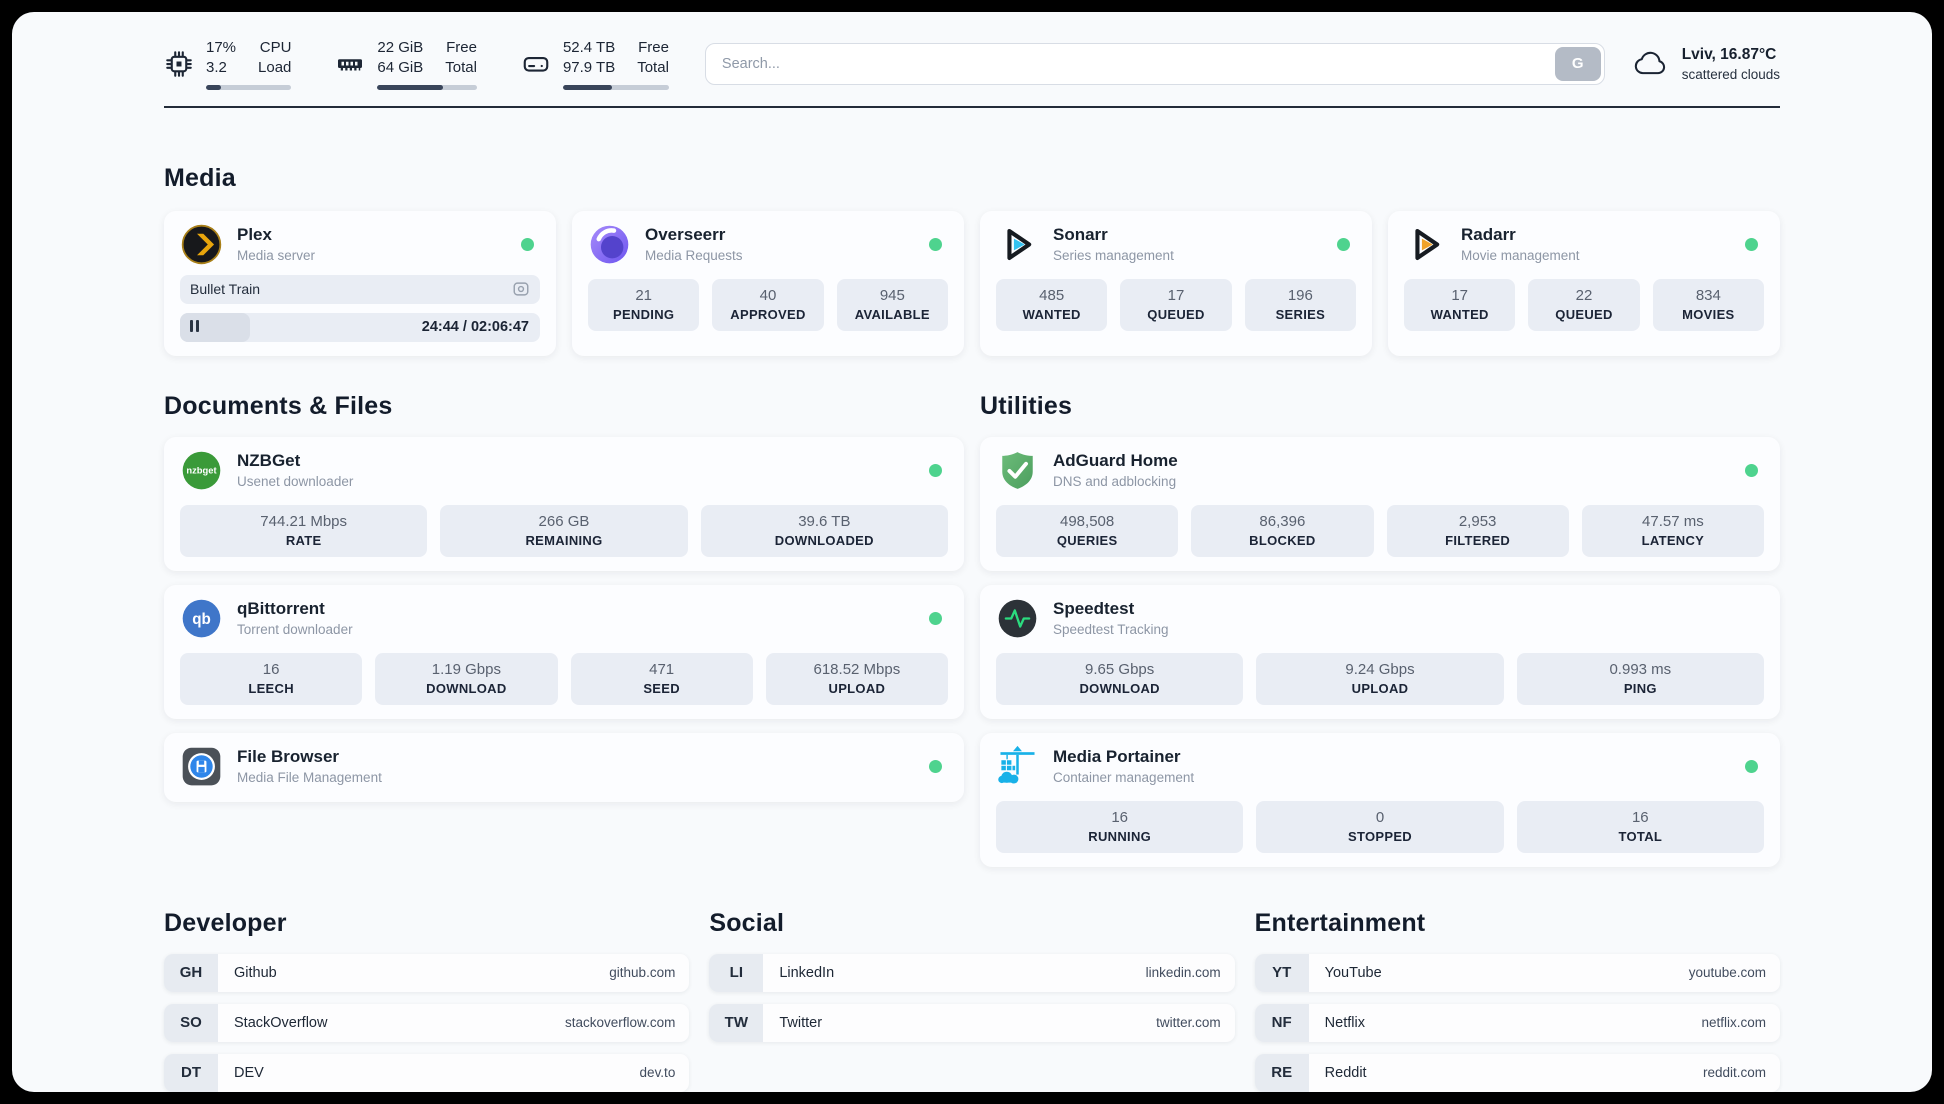  I want to click on ram-free-label: Free, so click(461, 47).